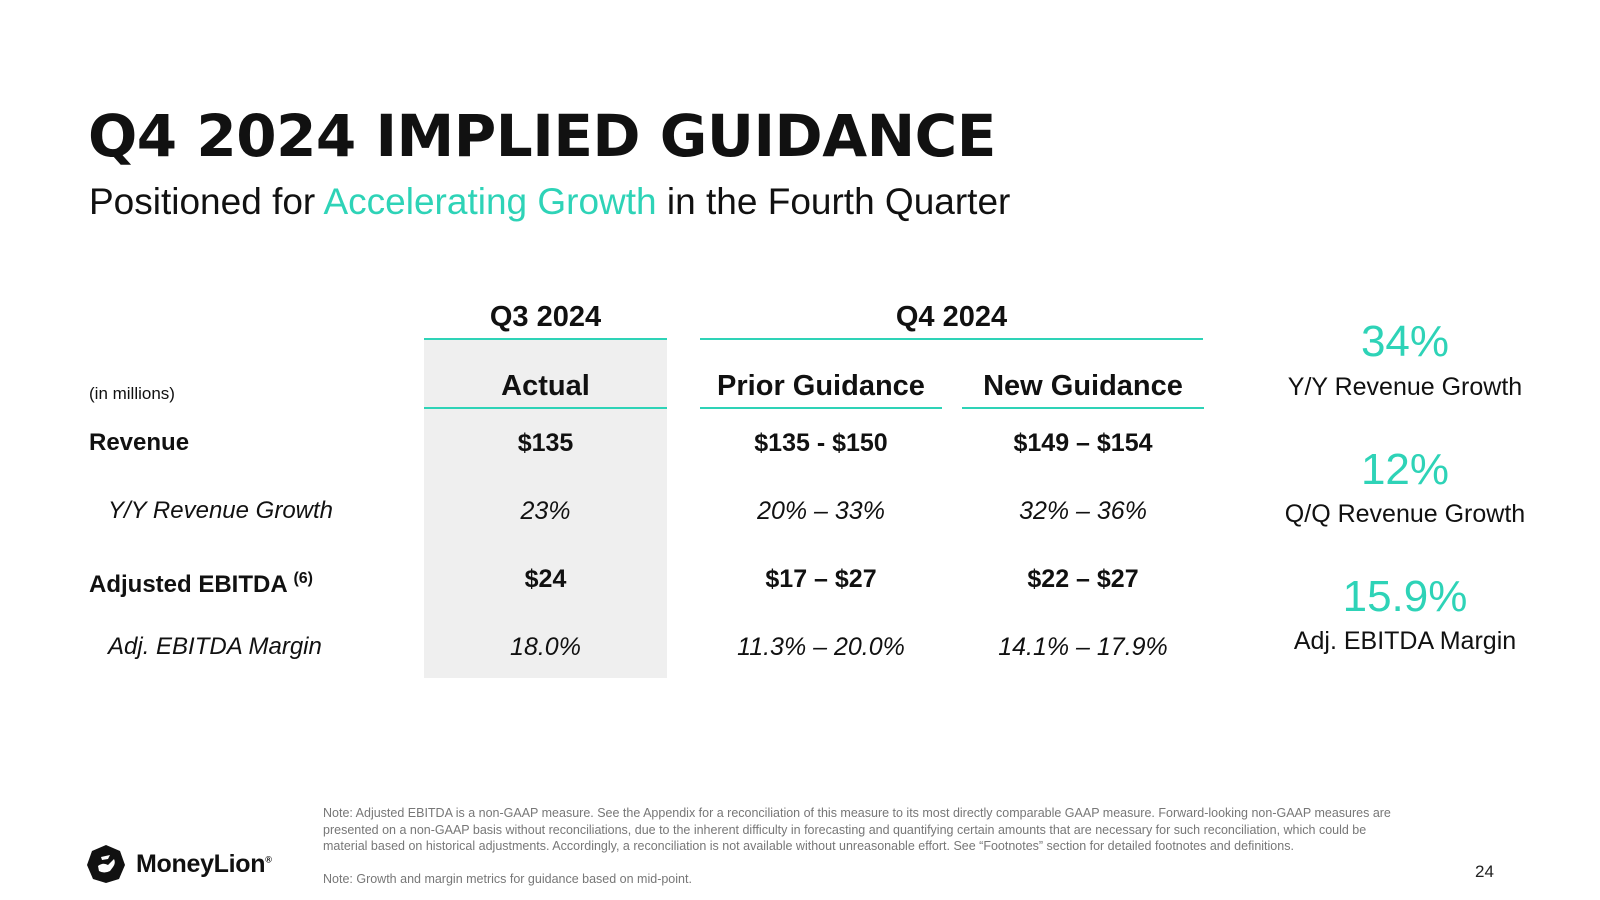  What do you see at coordinates (1405, 514) in the screenshot?
I see `kpi-label-qq-growth: Q/Q Revenue Growth` at bounding box center [1405, 514].